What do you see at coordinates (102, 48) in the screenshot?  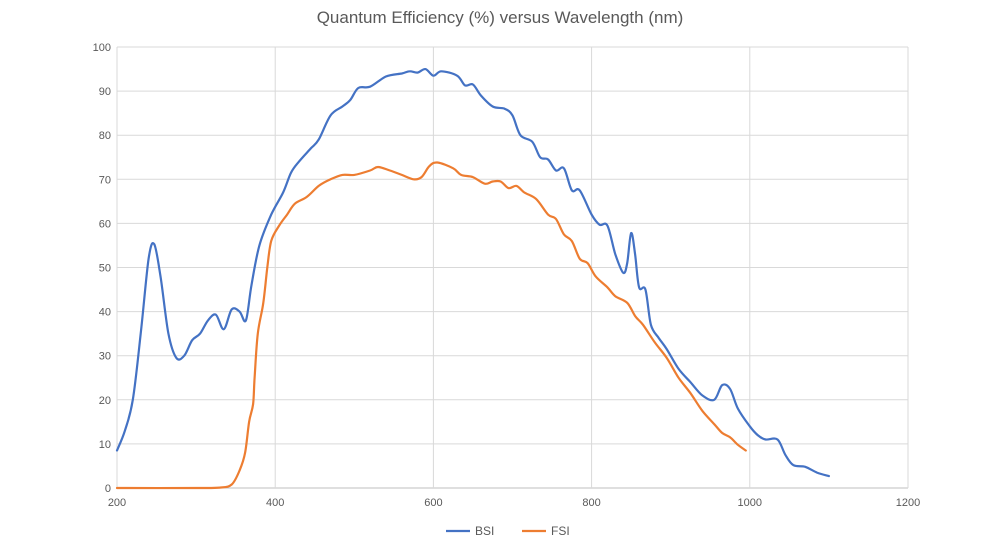 I see `y-tick-label: 100` at bounding box center [102, 48].